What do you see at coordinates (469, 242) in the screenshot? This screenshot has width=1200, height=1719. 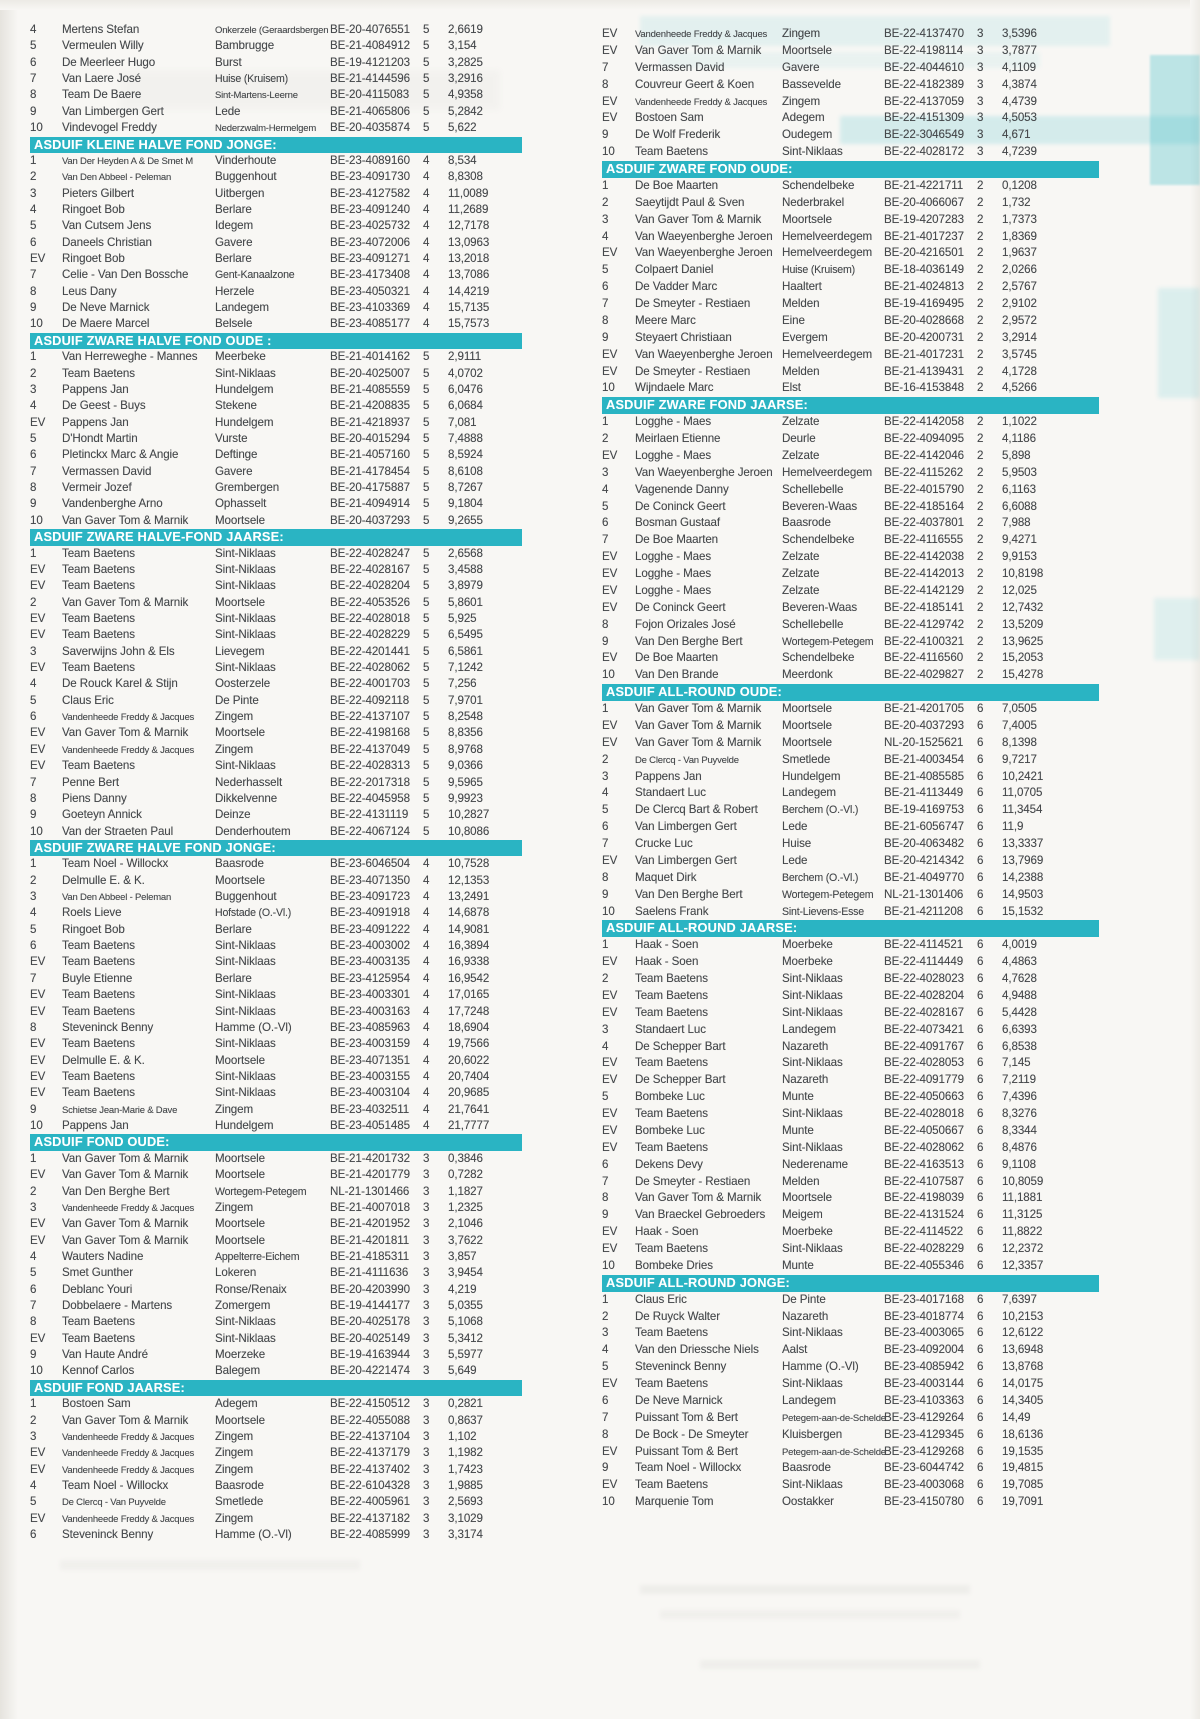 I see `cell-coefficient: 13,0963` at bounding box center [469, 242].